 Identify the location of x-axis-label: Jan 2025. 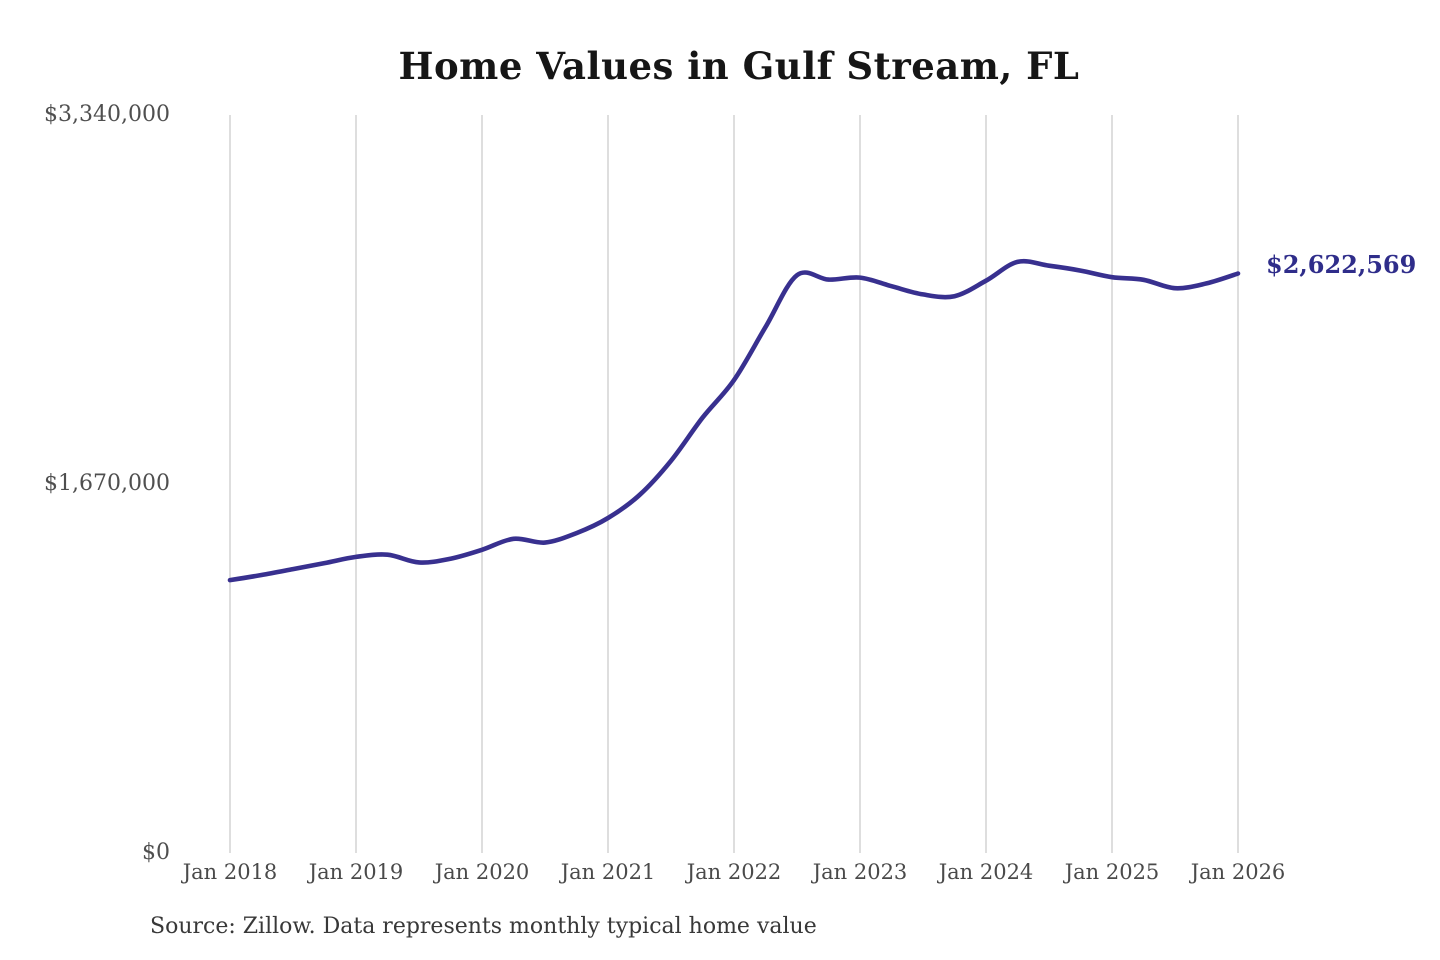
(1112, 872).